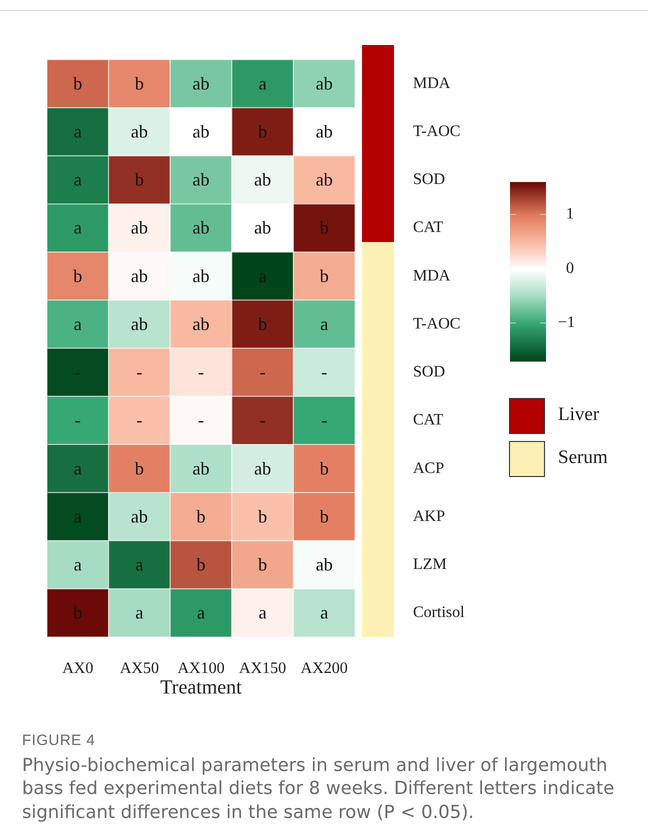  What do you see at coordinates (583, 458) in the screenshot?
I see `text: Serum` at bounding box center [583, 458].